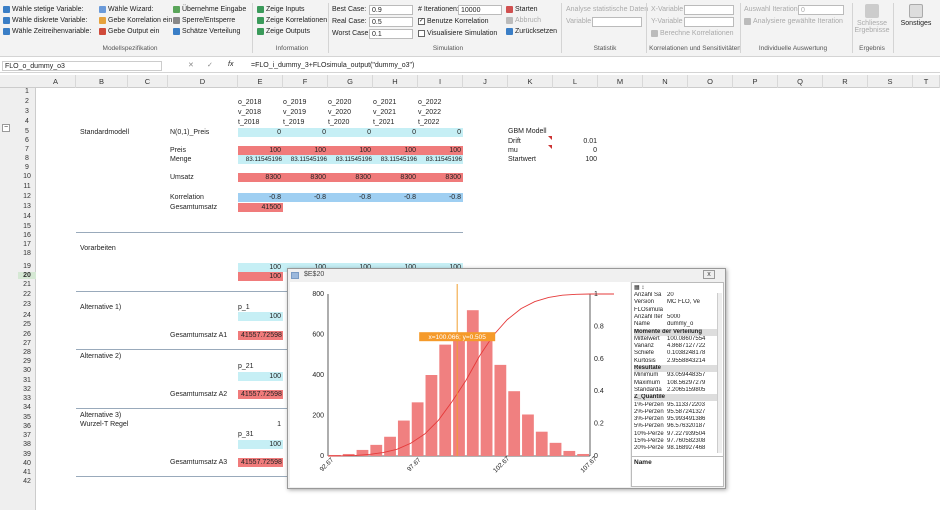  I want to click on column-header: P, so click(755, 81).